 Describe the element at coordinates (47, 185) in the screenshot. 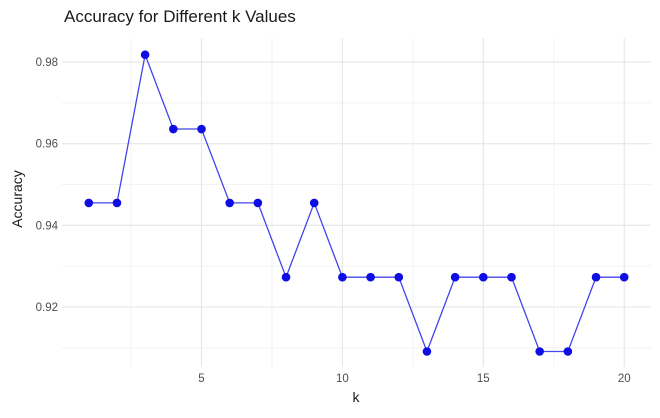

I see `y-axis-tick-labels: 0.92 0.94 0.96 0.98` at that location.